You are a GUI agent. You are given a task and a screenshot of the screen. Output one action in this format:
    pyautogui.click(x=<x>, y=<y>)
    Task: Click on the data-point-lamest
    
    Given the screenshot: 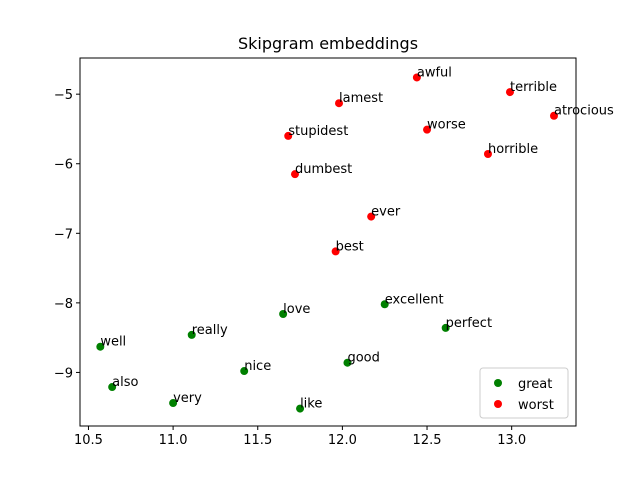 What is the action you would take?
    pyautogui.click(x=339, y=103)
    